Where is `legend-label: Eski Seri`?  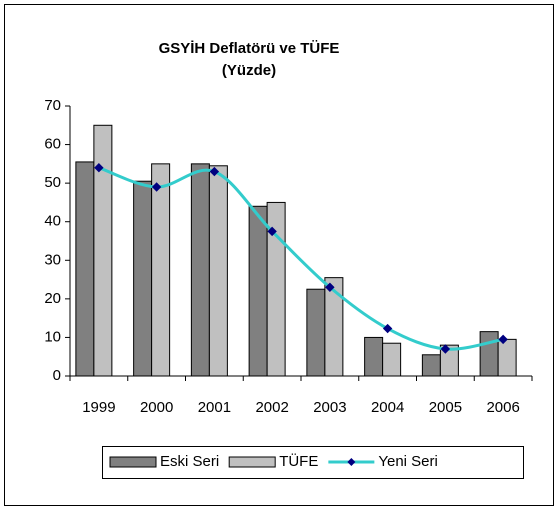
legend-label: Eski Seri is located at coordinates (189, 461).